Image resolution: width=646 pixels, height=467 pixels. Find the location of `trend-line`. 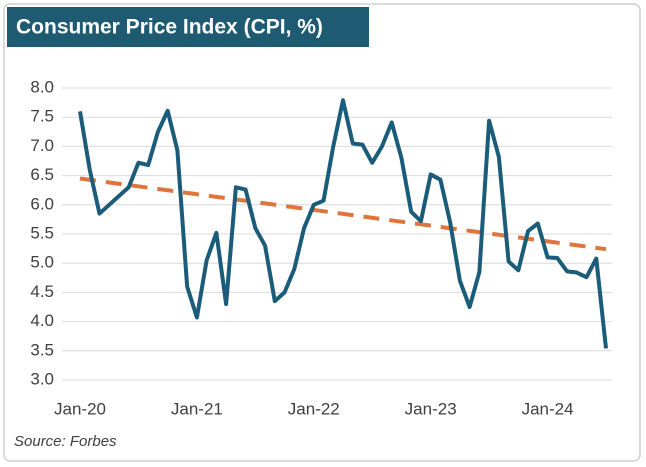

trend-line is located at coordinates (343, 214).